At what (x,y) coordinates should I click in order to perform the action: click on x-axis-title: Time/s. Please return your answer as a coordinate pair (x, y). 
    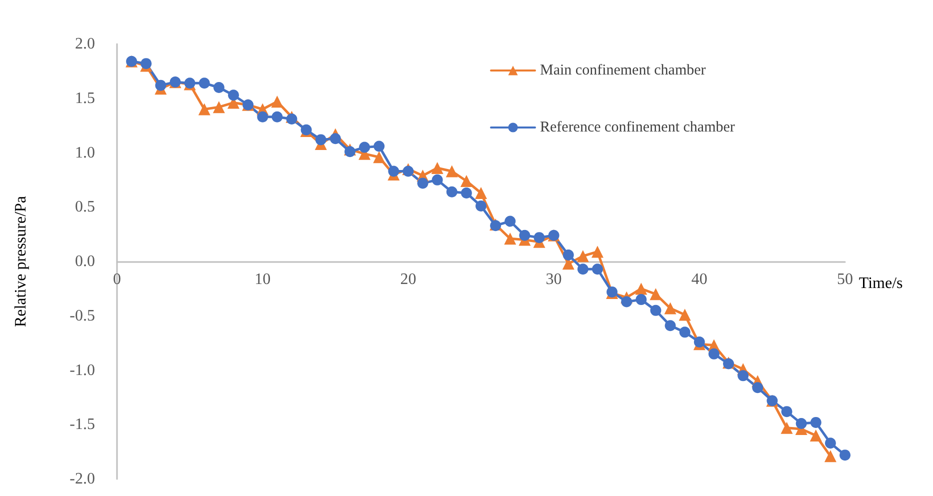
    Looking at the image, I should click on (880, 283).